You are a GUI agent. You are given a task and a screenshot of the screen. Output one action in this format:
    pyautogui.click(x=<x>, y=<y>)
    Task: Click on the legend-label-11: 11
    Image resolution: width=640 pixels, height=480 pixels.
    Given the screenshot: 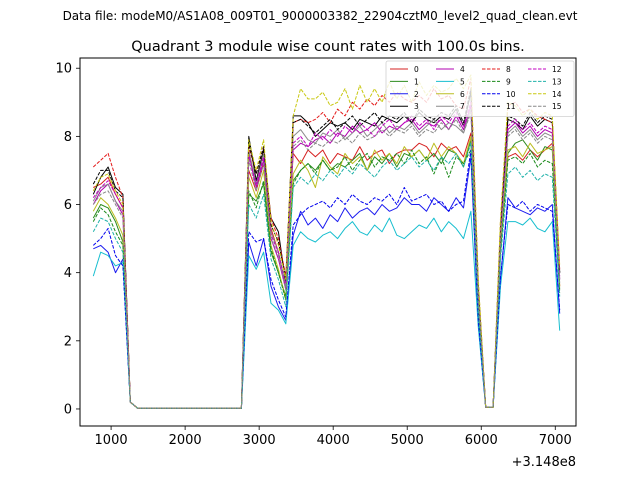 What is the action you would take?
    pyautogui.click(x=511, y=106)
    